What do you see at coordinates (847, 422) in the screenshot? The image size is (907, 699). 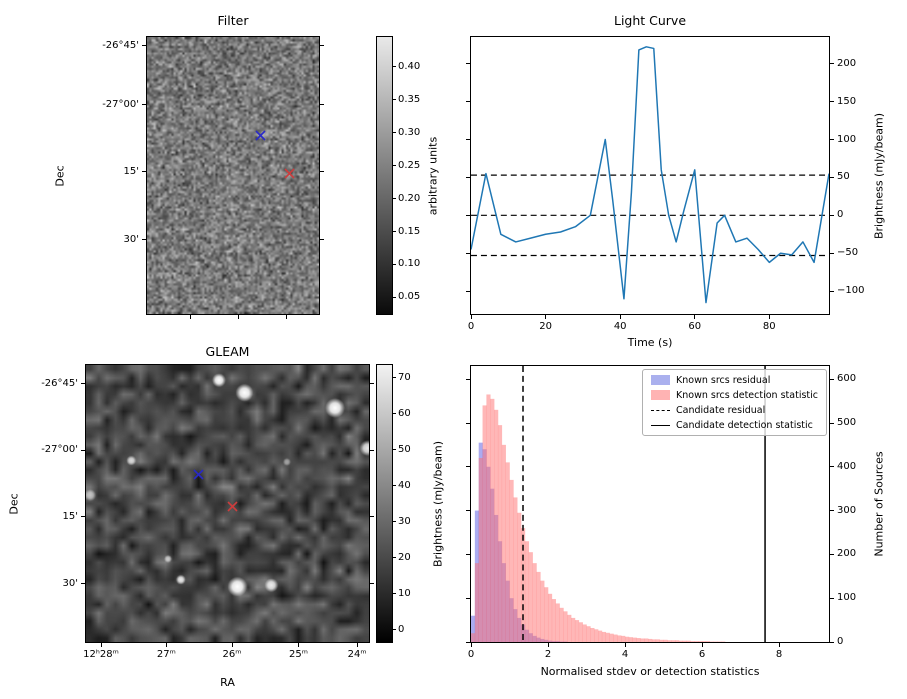 I see `tick-label: 500` at bounding box center [847, 422].